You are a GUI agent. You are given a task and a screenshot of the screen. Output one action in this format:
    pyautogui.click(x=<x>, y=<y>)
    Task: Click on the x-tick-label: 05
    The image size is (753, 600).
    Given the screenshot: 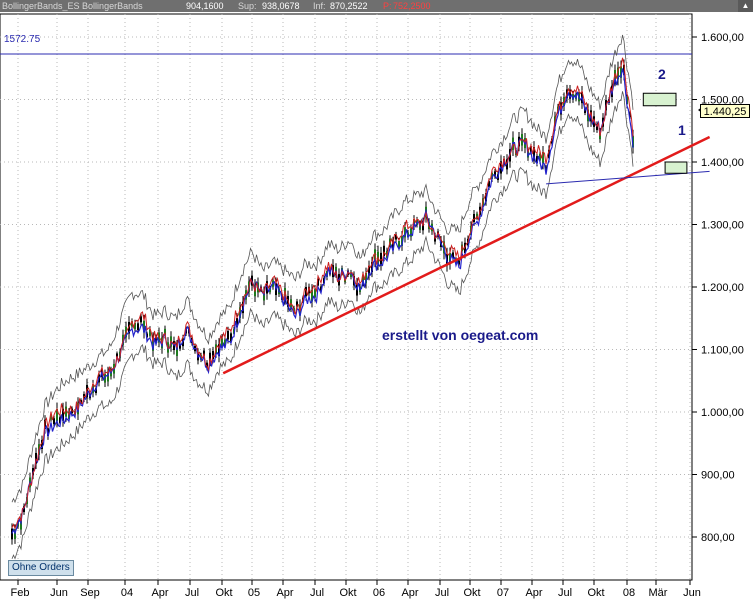 What is the action you would take?
    pyautogui.click(x=254, y=593)
    